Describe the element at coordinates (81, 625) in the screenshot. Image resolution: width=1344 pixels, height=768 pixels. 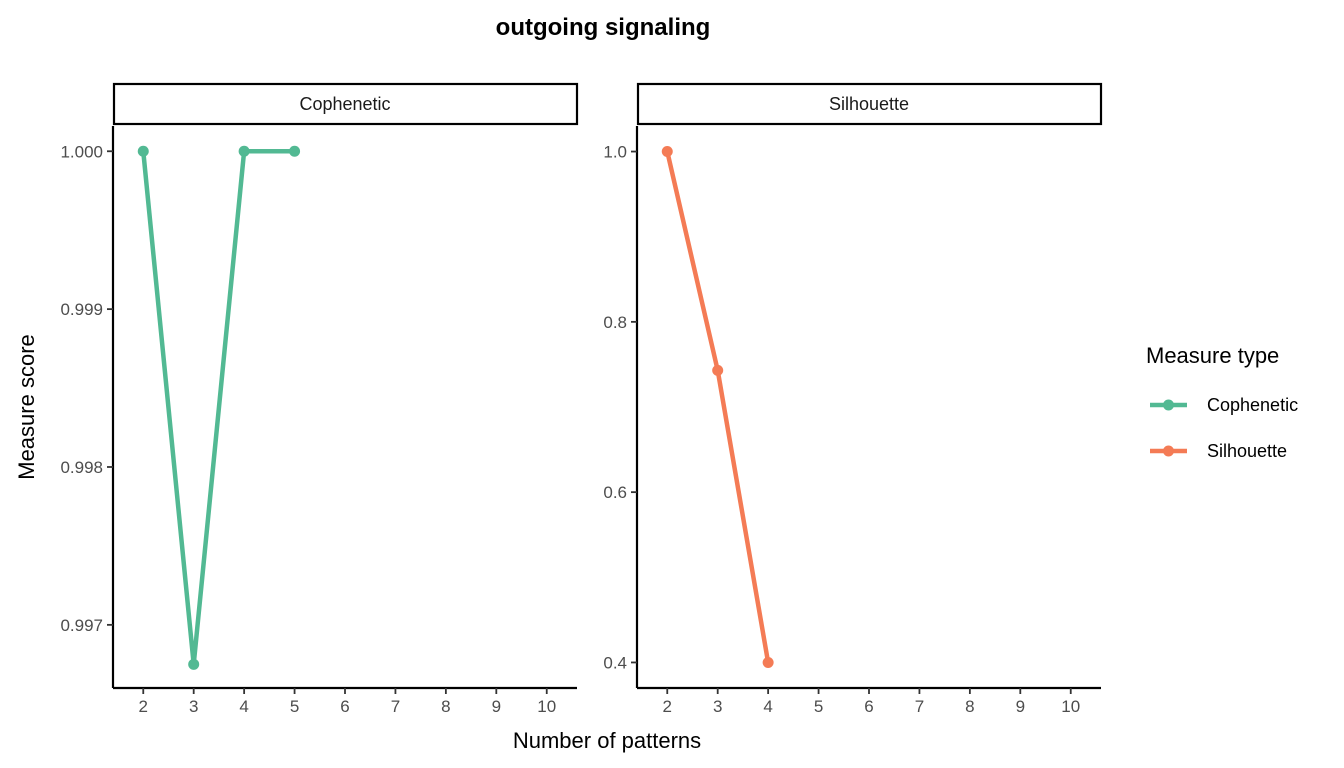
I see `y-tick-label: 0.997` at that location.